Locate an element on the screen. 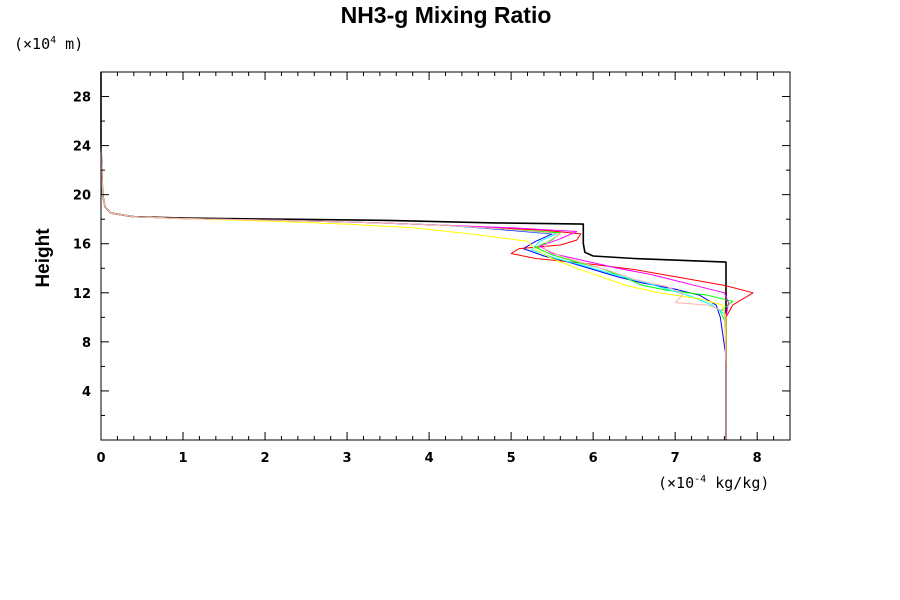 The image size is (900, 600). y-tick-label: 12 is located at coordinates (82, 294).